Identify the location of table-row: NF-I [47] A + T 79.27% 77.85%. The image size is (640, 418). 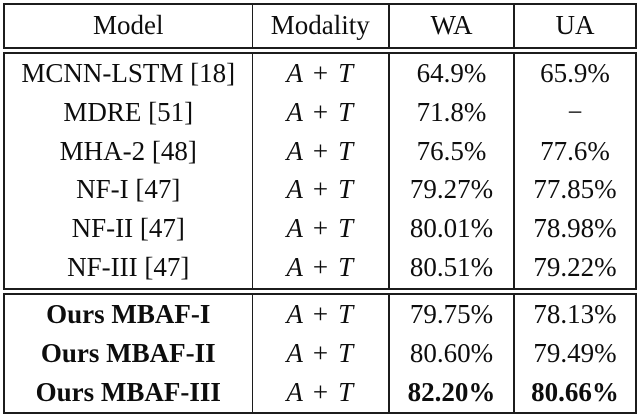
(320, 190).